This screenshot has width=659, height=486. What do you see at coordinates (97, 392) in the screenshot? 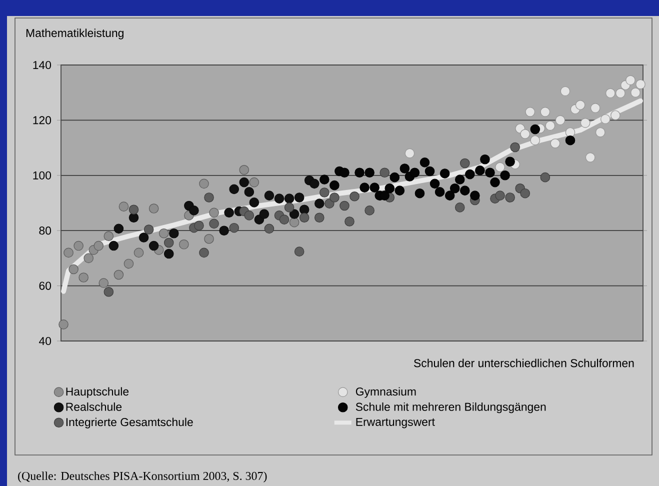
I see `legend-label: Hauptschule` at bounding box center [97, 392].